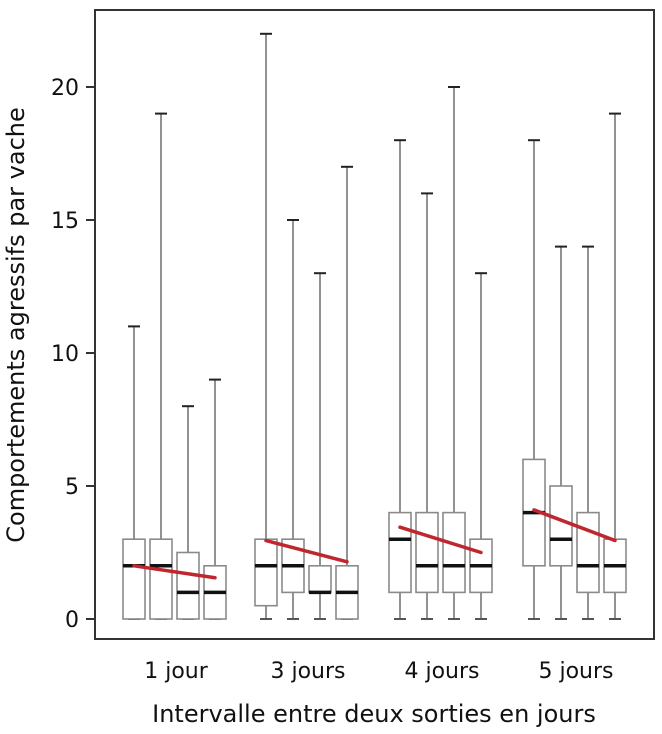 The image size is (662, 734). I want to click on y-axis-ticks, so click(90, 353).